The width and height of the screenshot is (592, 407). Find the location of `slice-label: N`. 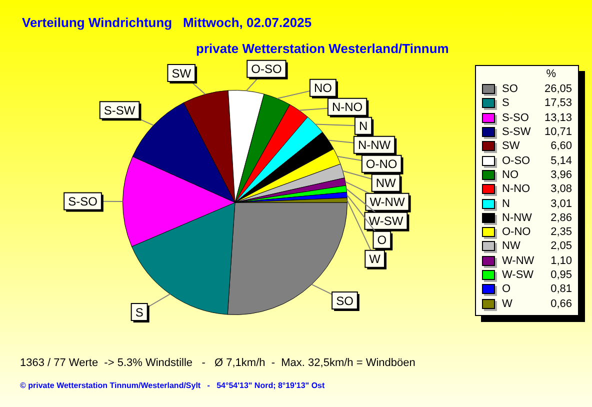

slice-label: N is located at coordinates (363, 126).